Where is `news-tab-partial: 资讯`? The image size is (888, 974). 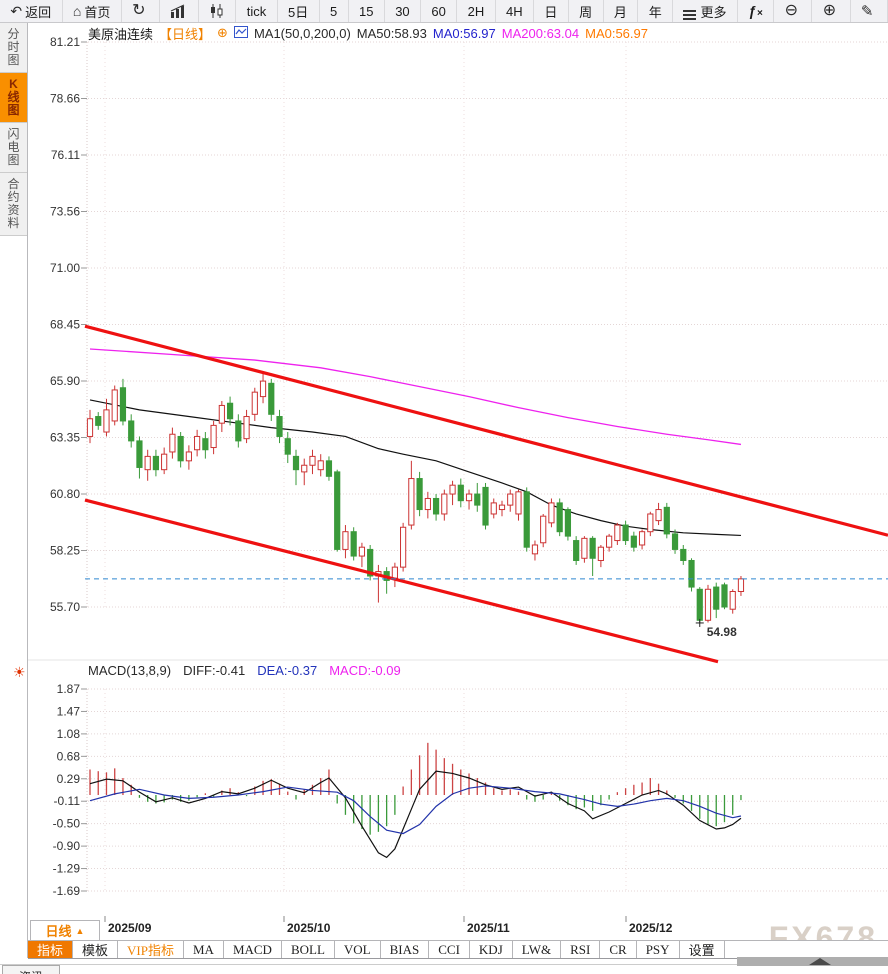
news-tab-partial: 资讯 is located at coordinates (31, 969).